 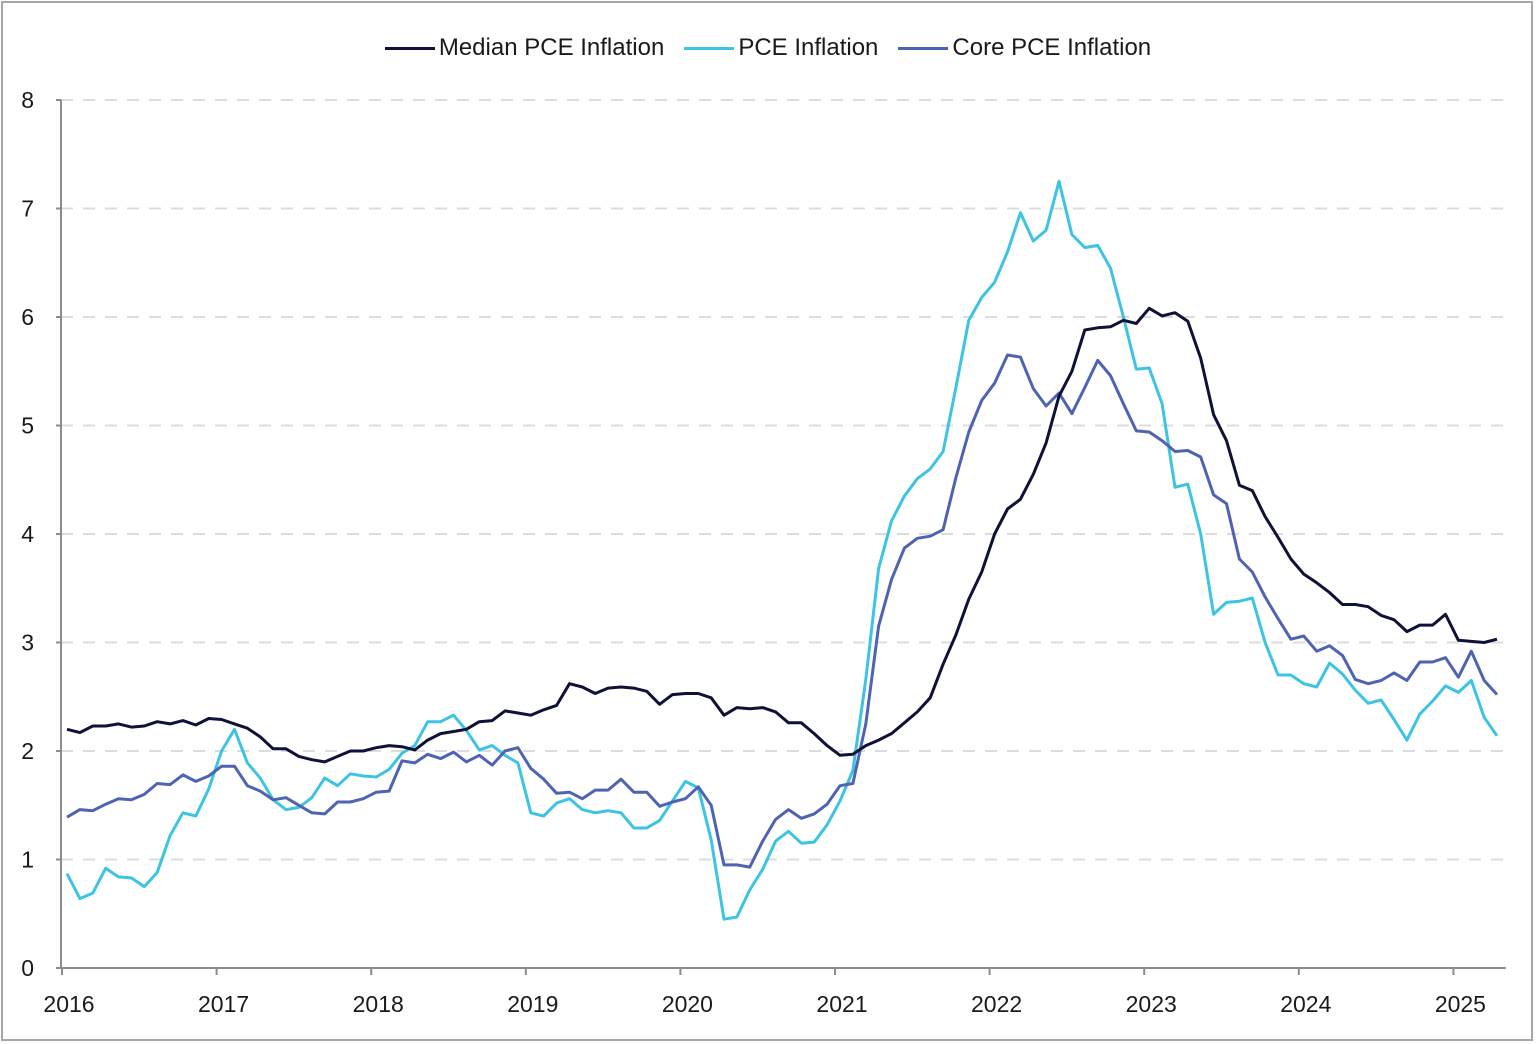 I want to click on legend-item-pce: PCE Inflation, so click(x=781, y=48).